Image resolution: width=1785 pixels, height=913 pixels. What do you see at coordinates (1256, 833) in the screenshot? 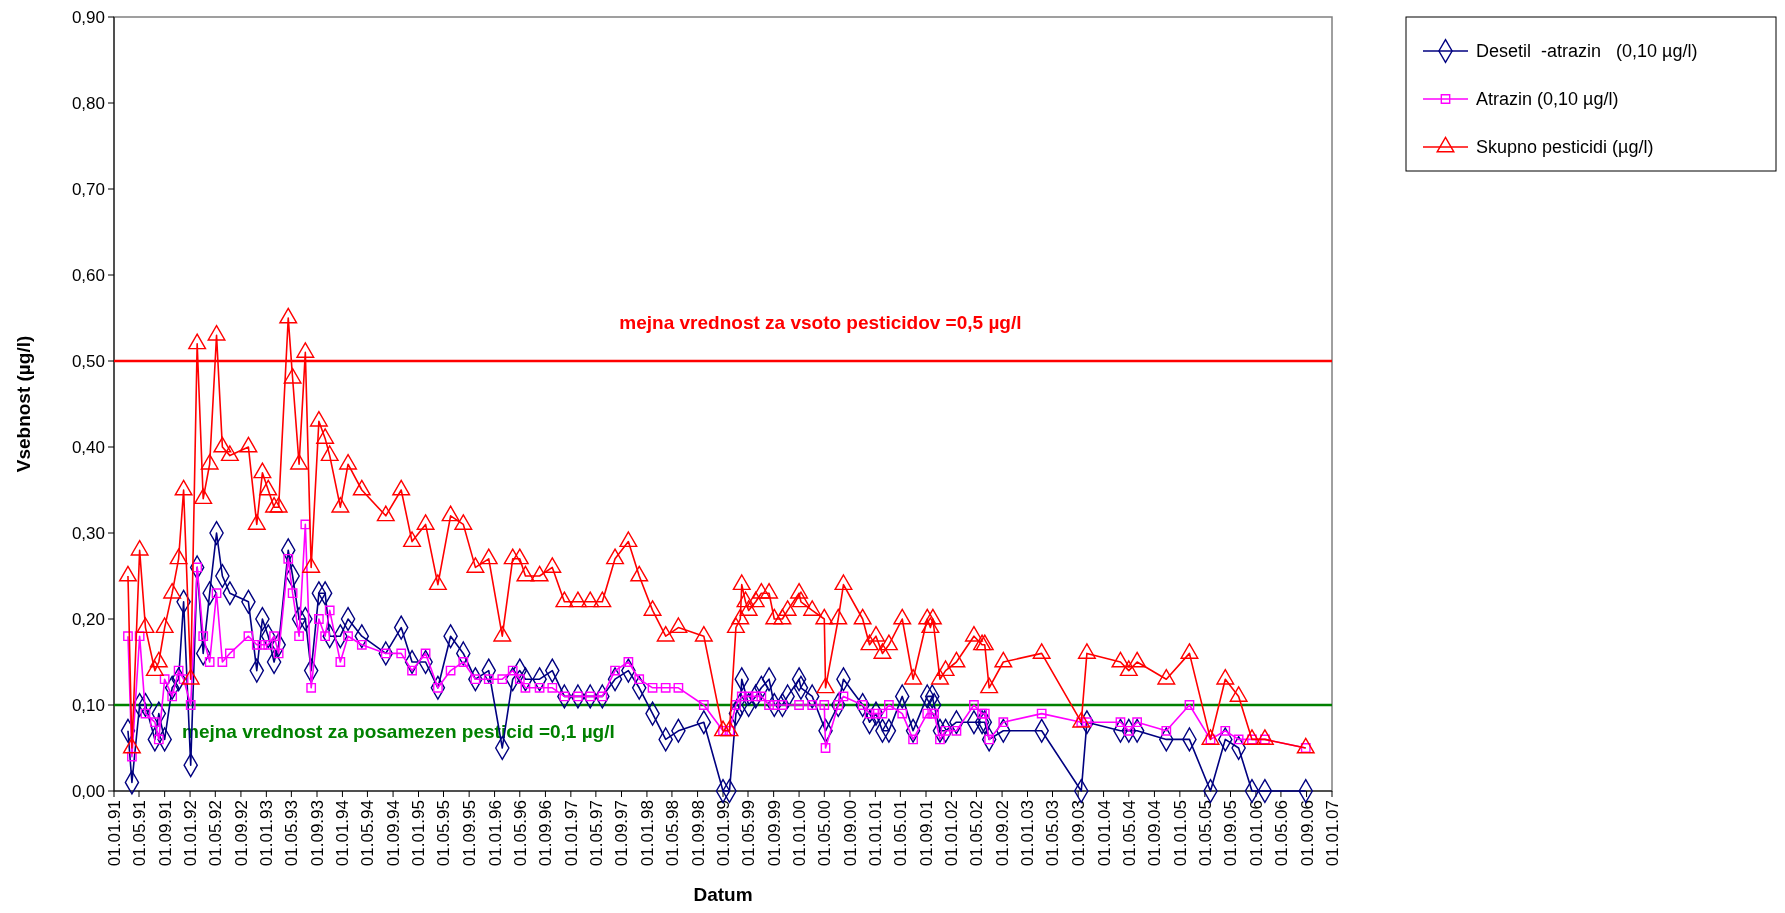
I see `x-tick-label: 01.01.06` at bounding box center [1256, 833].